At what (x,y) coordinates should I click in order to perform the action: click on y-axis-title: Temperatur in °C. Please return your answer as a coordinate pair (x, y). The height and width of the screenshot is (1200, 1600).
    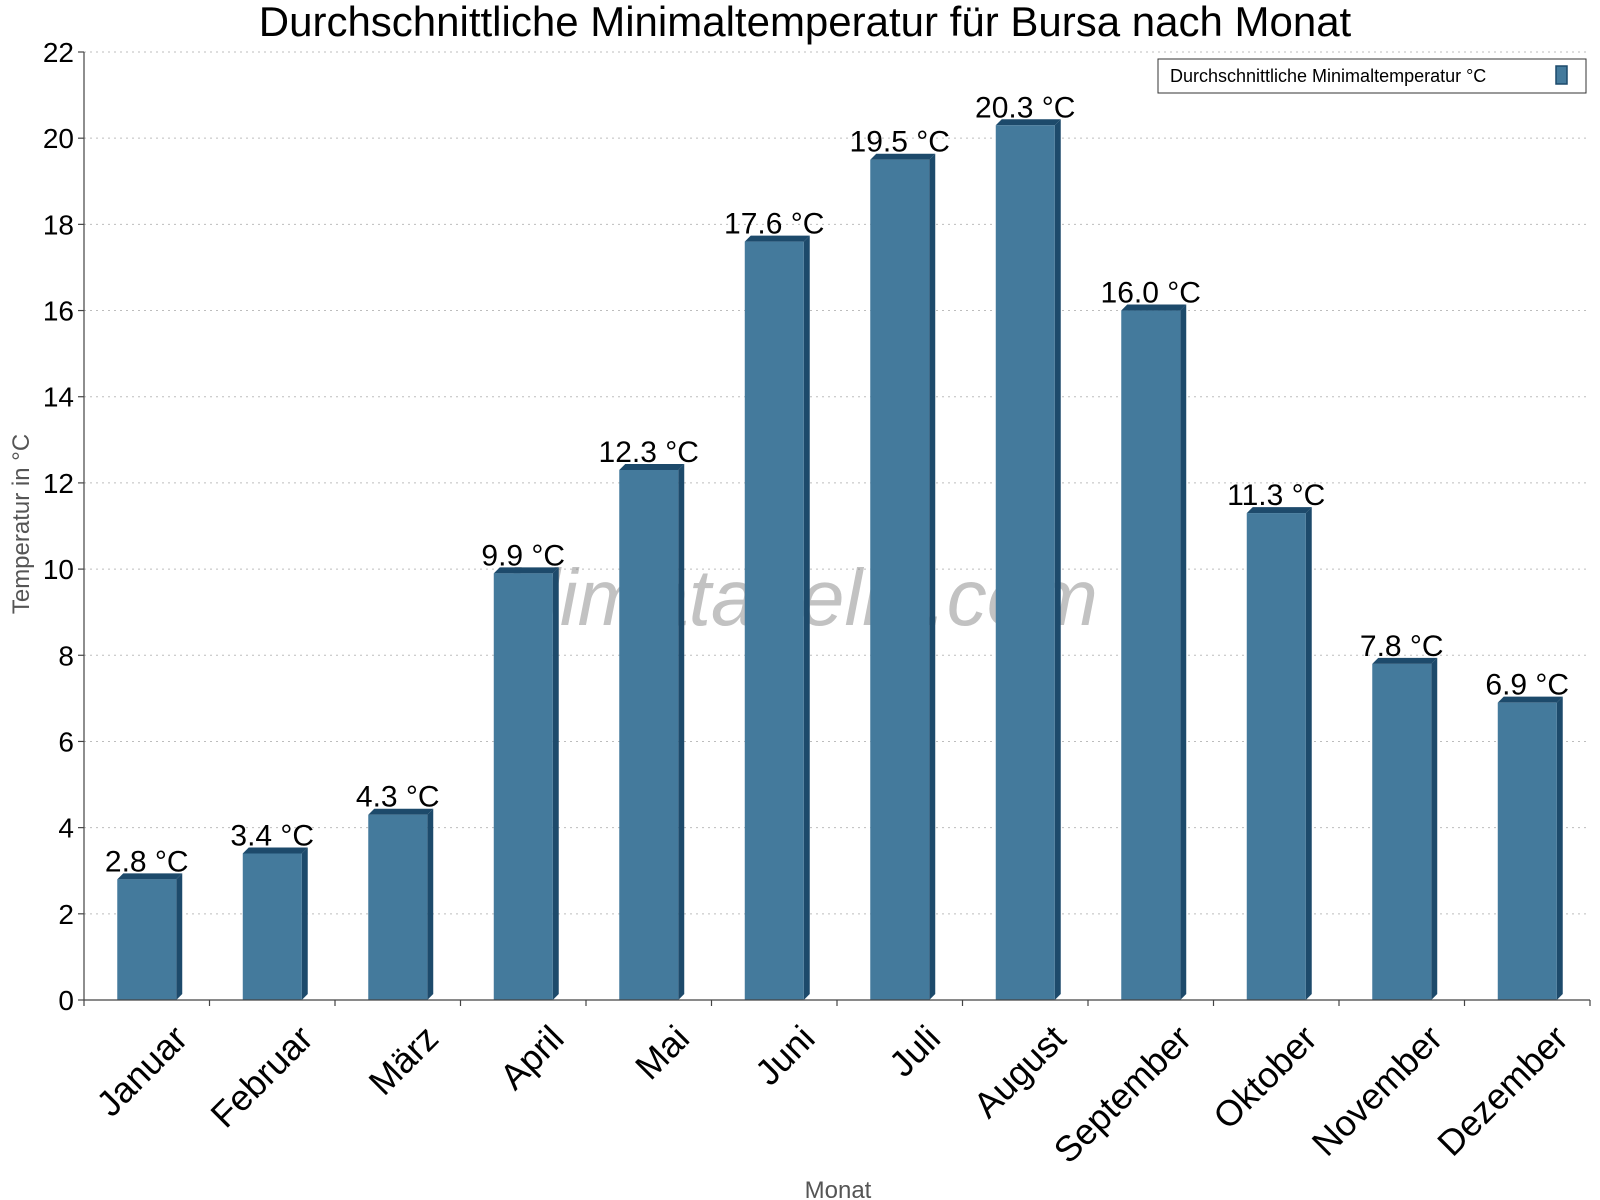
    Looking at the image, I should click on (21, 524).